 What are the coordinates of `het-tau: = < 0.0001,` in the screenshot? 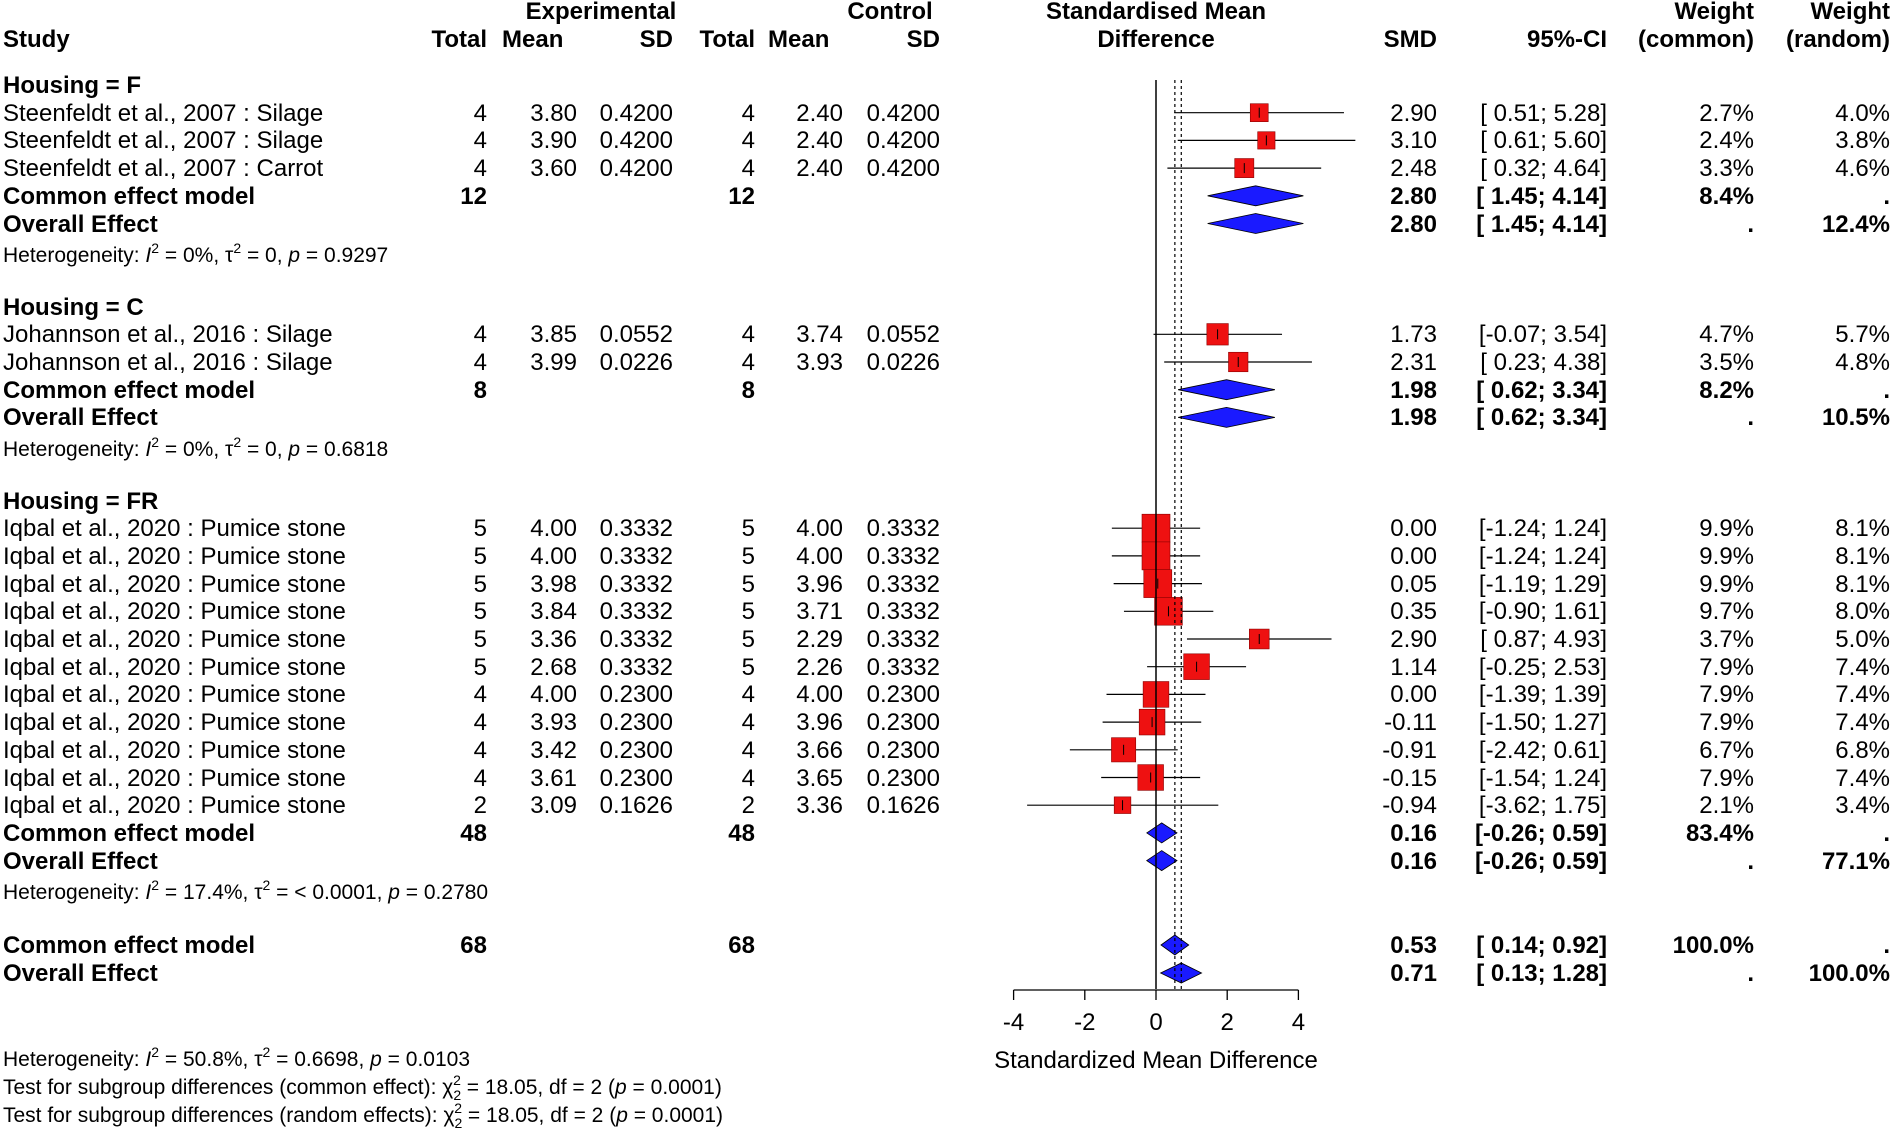 It's located at (329, 893).